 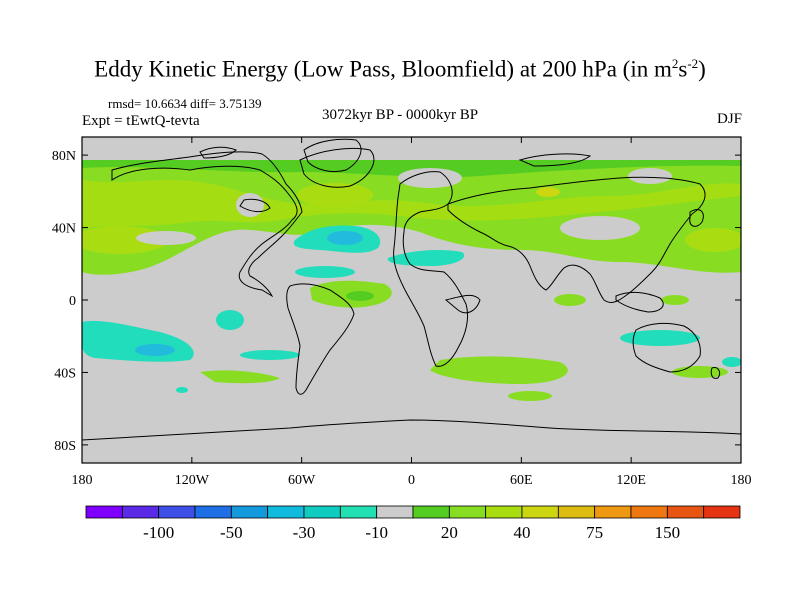 What do you see at coordinates (521, 480) in the screenshot?
I see `lon-tick-label: 60E` at bounding box center [521, 480].